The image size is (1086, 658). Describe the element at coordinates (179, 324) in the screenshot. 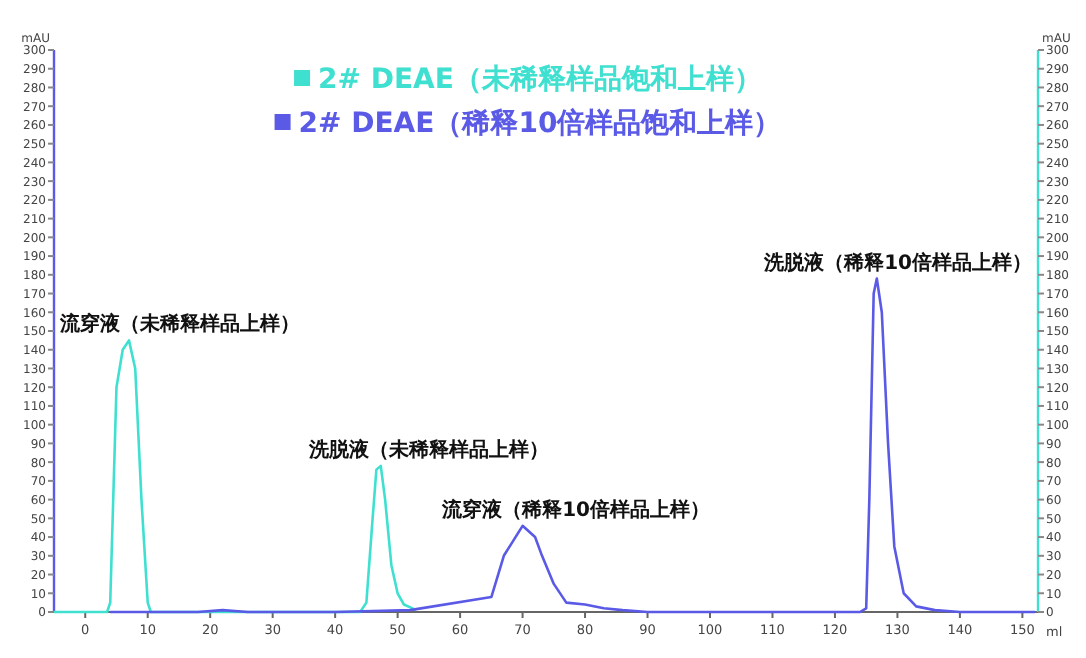

I see `annotation: 流穿液（未稀释样品上样）` at that location.